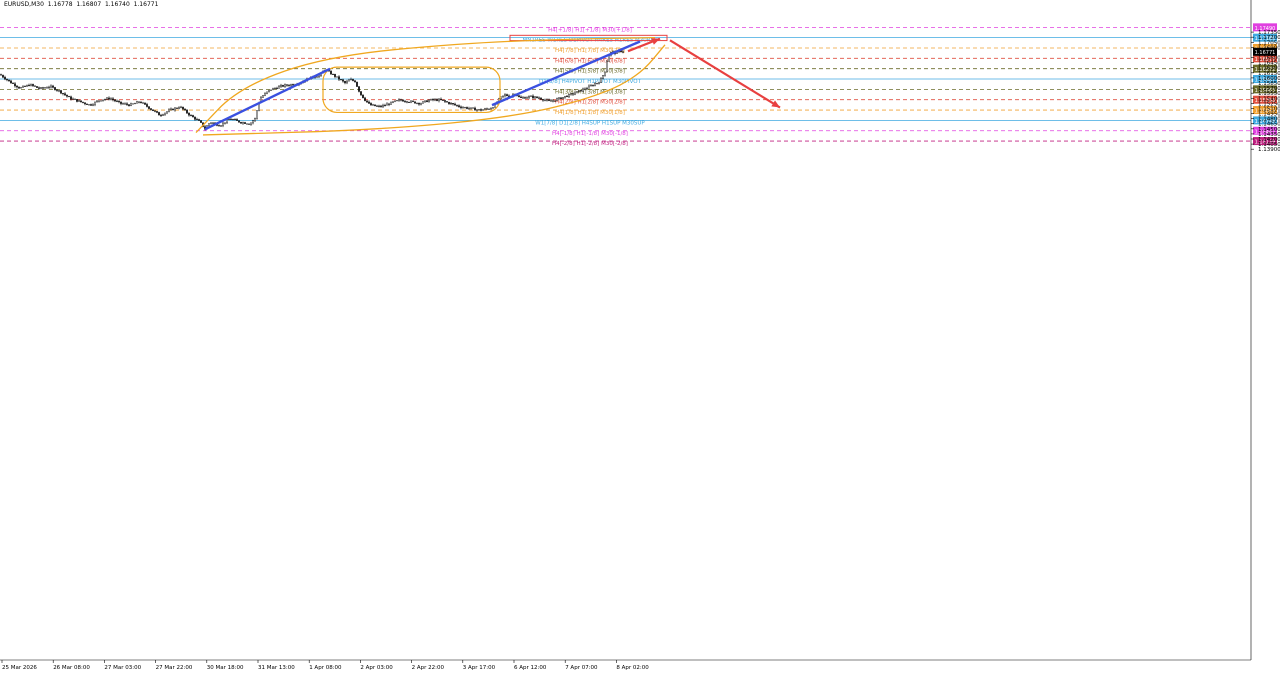 This screenshot has width=1280, height=677. I want to click on price-tick-label: 1.17350, so click(1269, 33).